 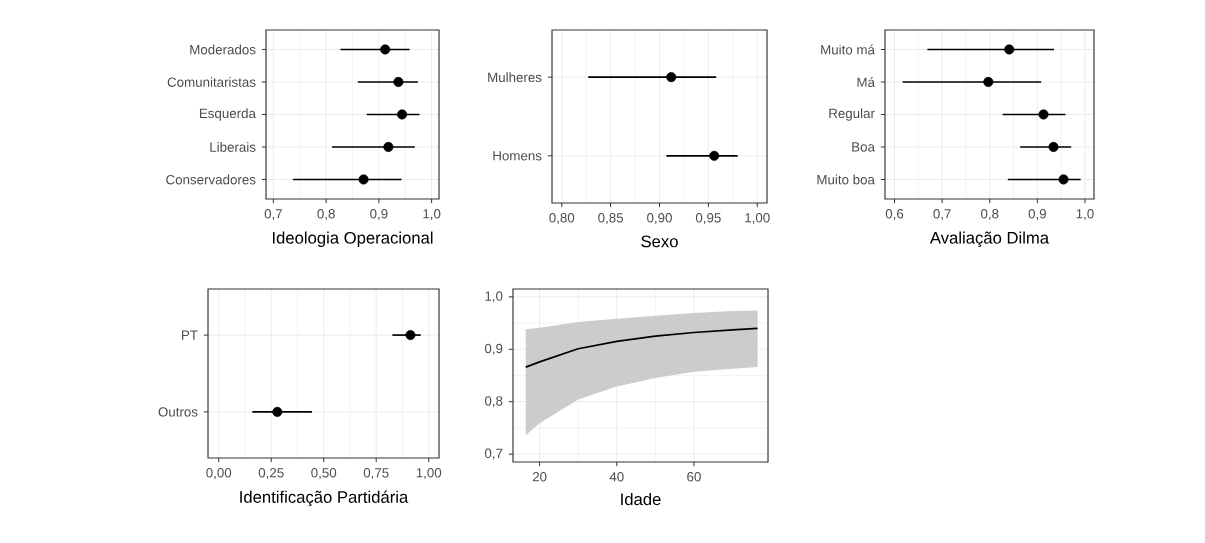 What do you see at coordinates (515, 77) in the screenshot?
I see `y-tick-label: Mulheres` at bounding box center [515, 77].